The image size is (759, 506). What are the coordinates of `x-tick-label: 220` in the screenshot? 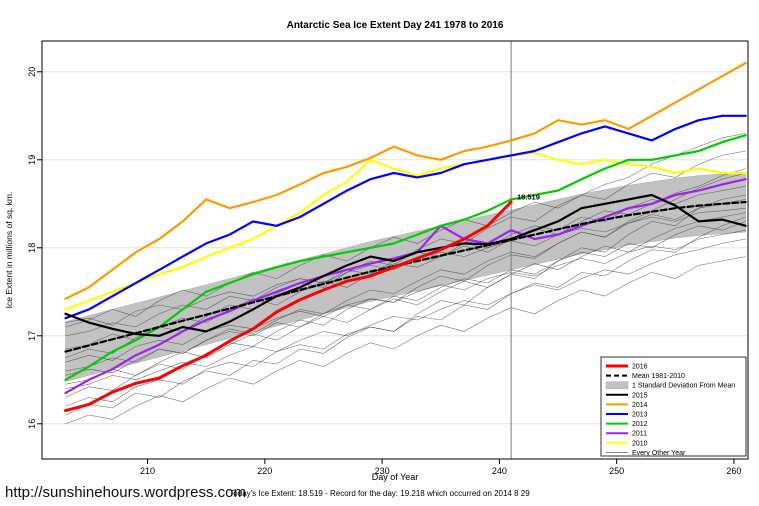 It's located at (264, 471).